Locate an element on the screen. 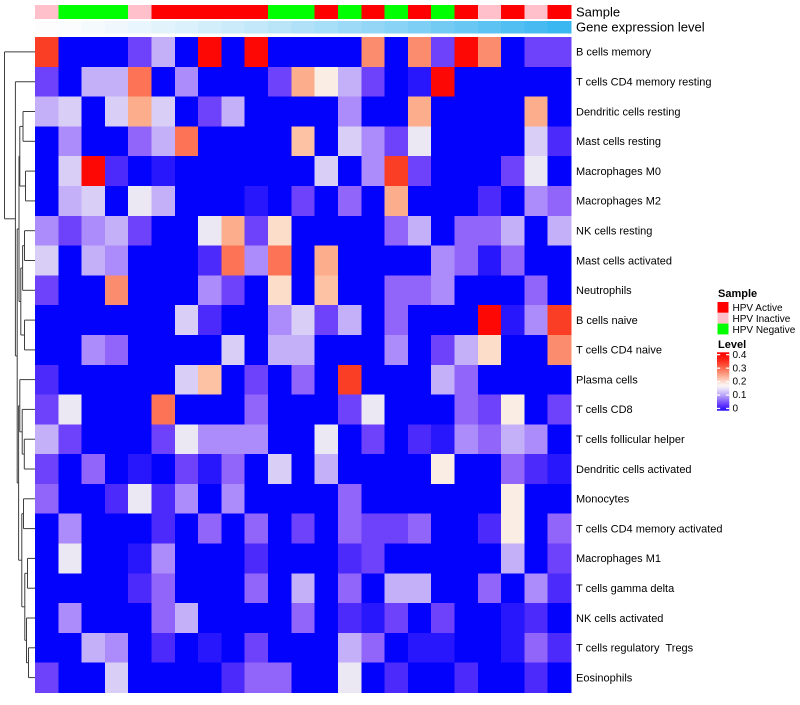 This screenshot has height=705, width=800. svg-text: Plasma cells is located at coordinates (607, 380).